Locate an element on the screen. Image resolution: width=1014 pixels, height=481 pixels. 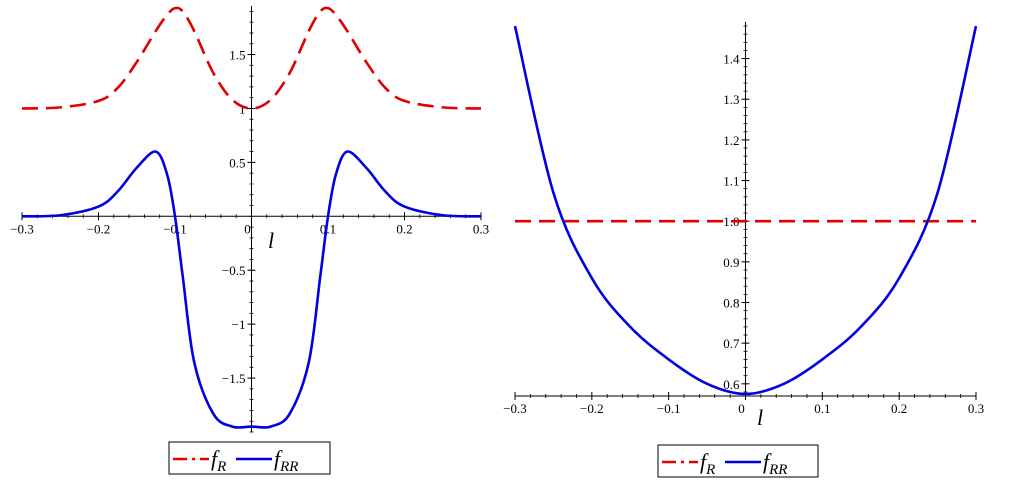
y-tick-label: 0.9 is located at coordinates (731, 262).